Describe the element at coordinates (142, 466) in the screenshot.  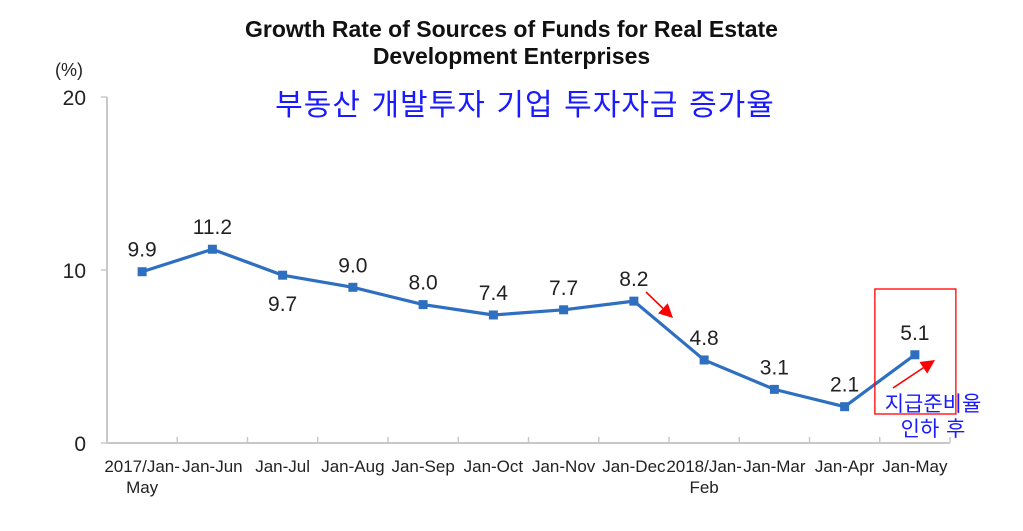
I see `x-tick-label: 2017/Jan-` at that location.